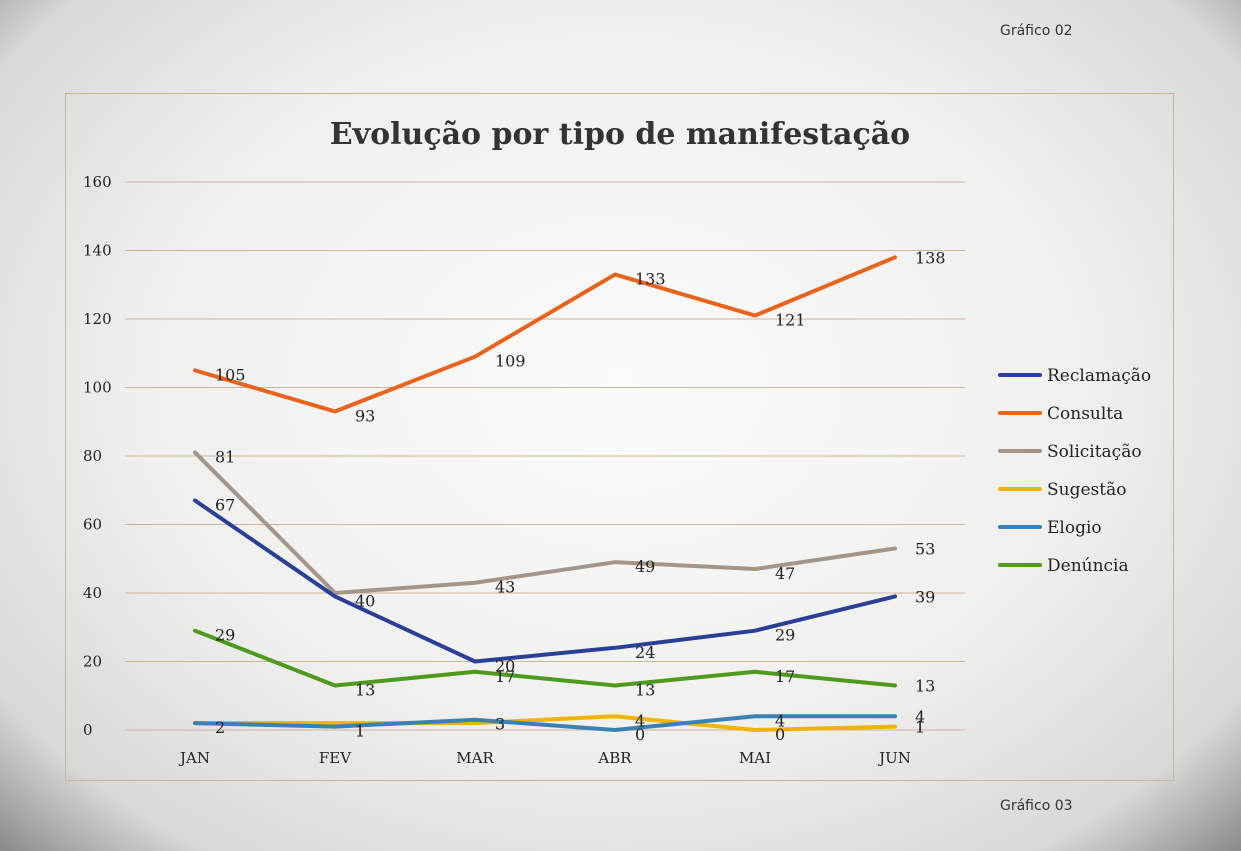  I want to click on data-label: 24, so click(645, 652).